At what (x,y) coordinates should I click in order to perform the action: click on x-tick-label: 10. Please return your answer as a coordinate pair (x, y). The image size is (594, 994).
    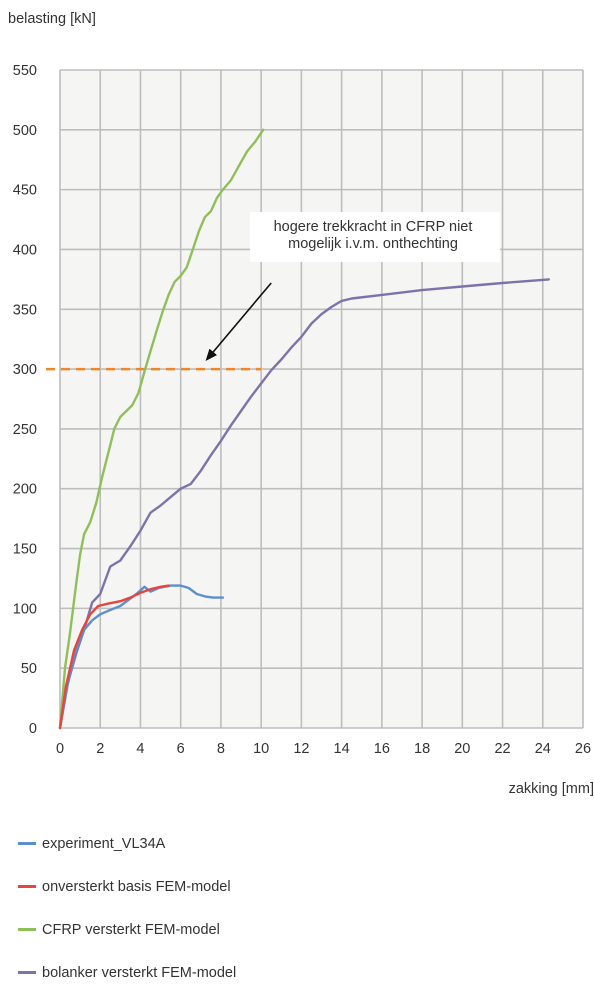
    Looking at the image, I should click on (261, 749).